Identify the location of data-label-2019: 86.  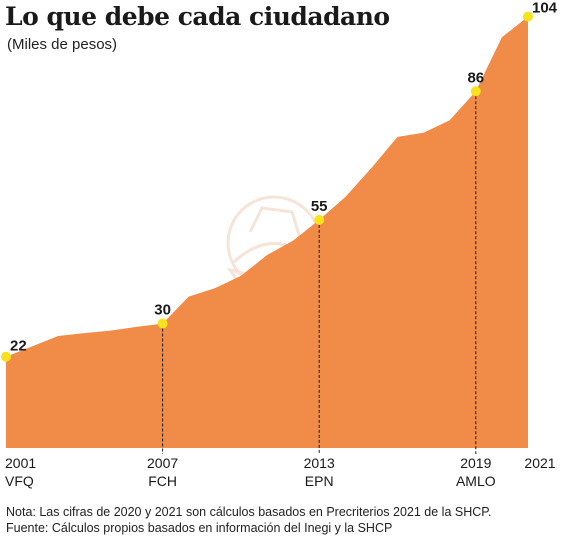
(475, 77).